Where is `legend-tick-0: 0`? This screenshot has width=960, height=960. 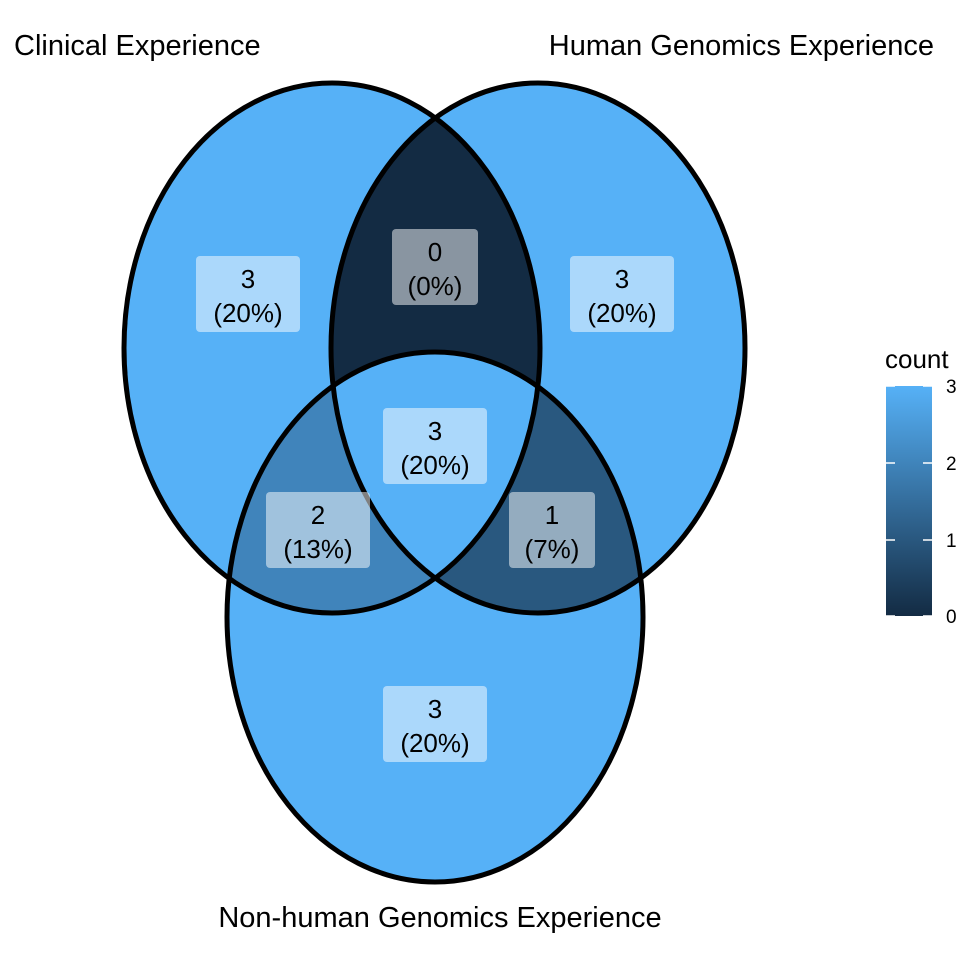
legend-tick-0: 0 is located at coordinates (951, 617).